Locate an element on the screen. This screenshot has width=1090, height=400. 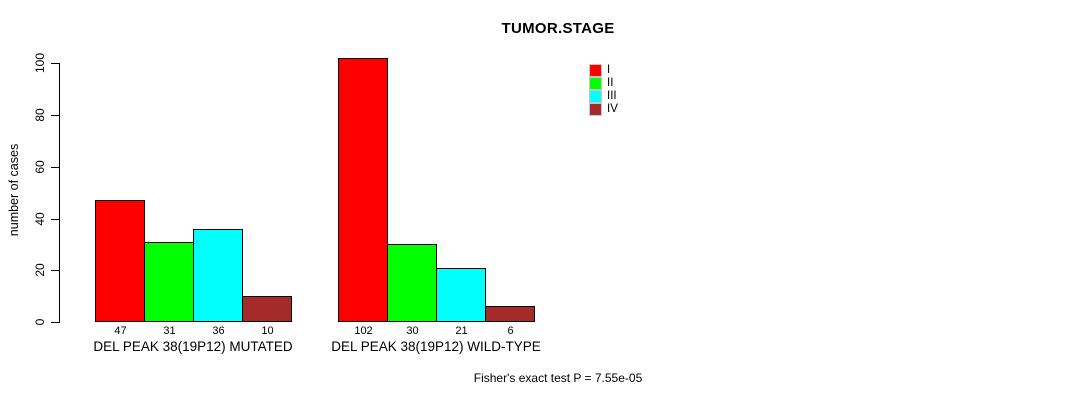
legend-label: III is located at coordinates (612, 96).